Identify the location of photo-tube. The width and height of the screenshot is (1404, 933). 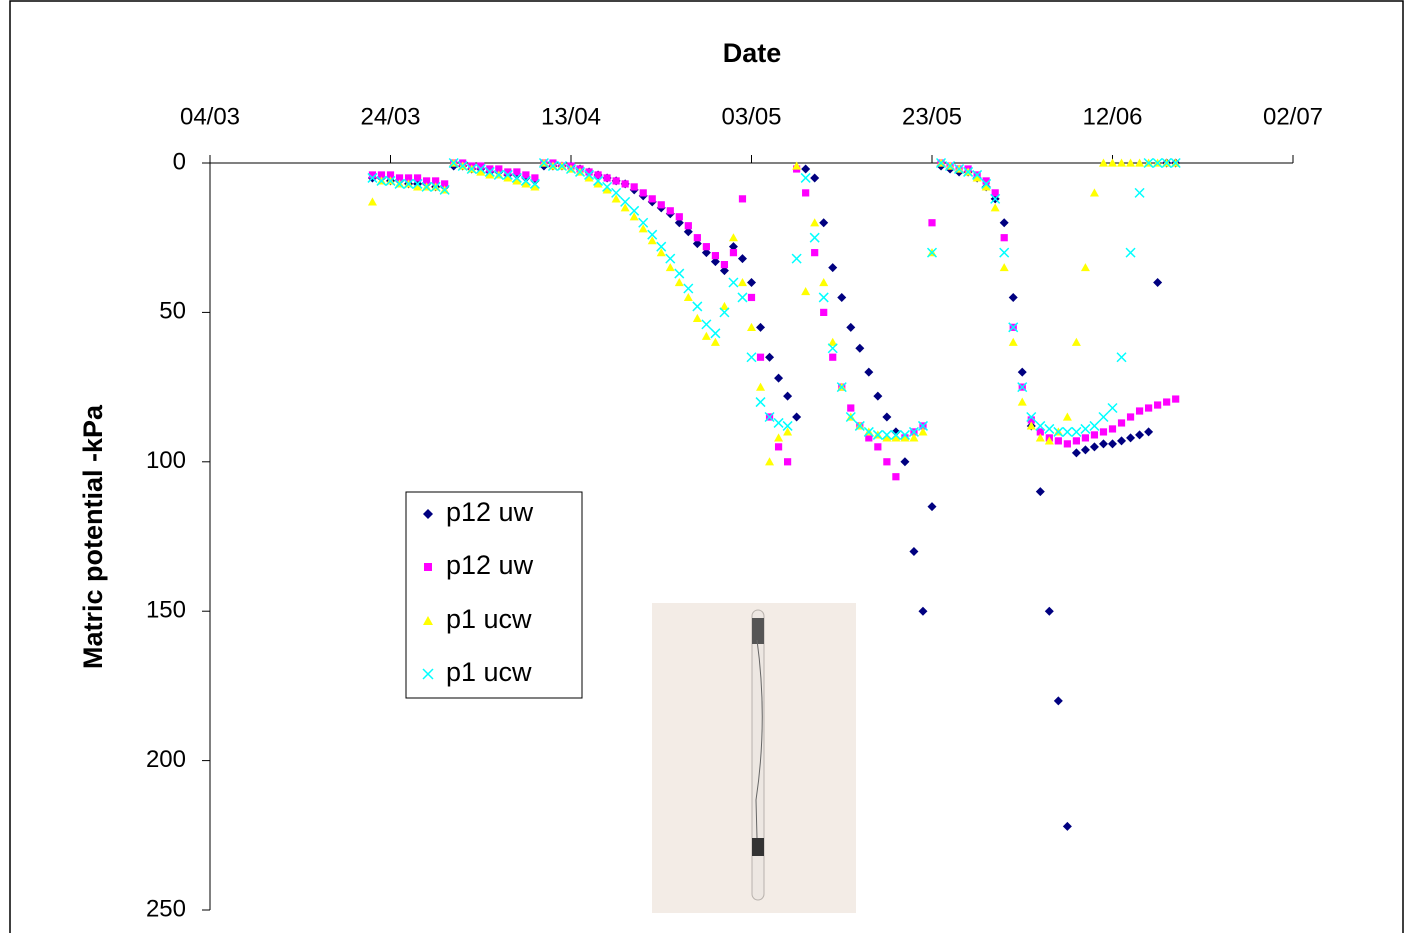
(758, 755).